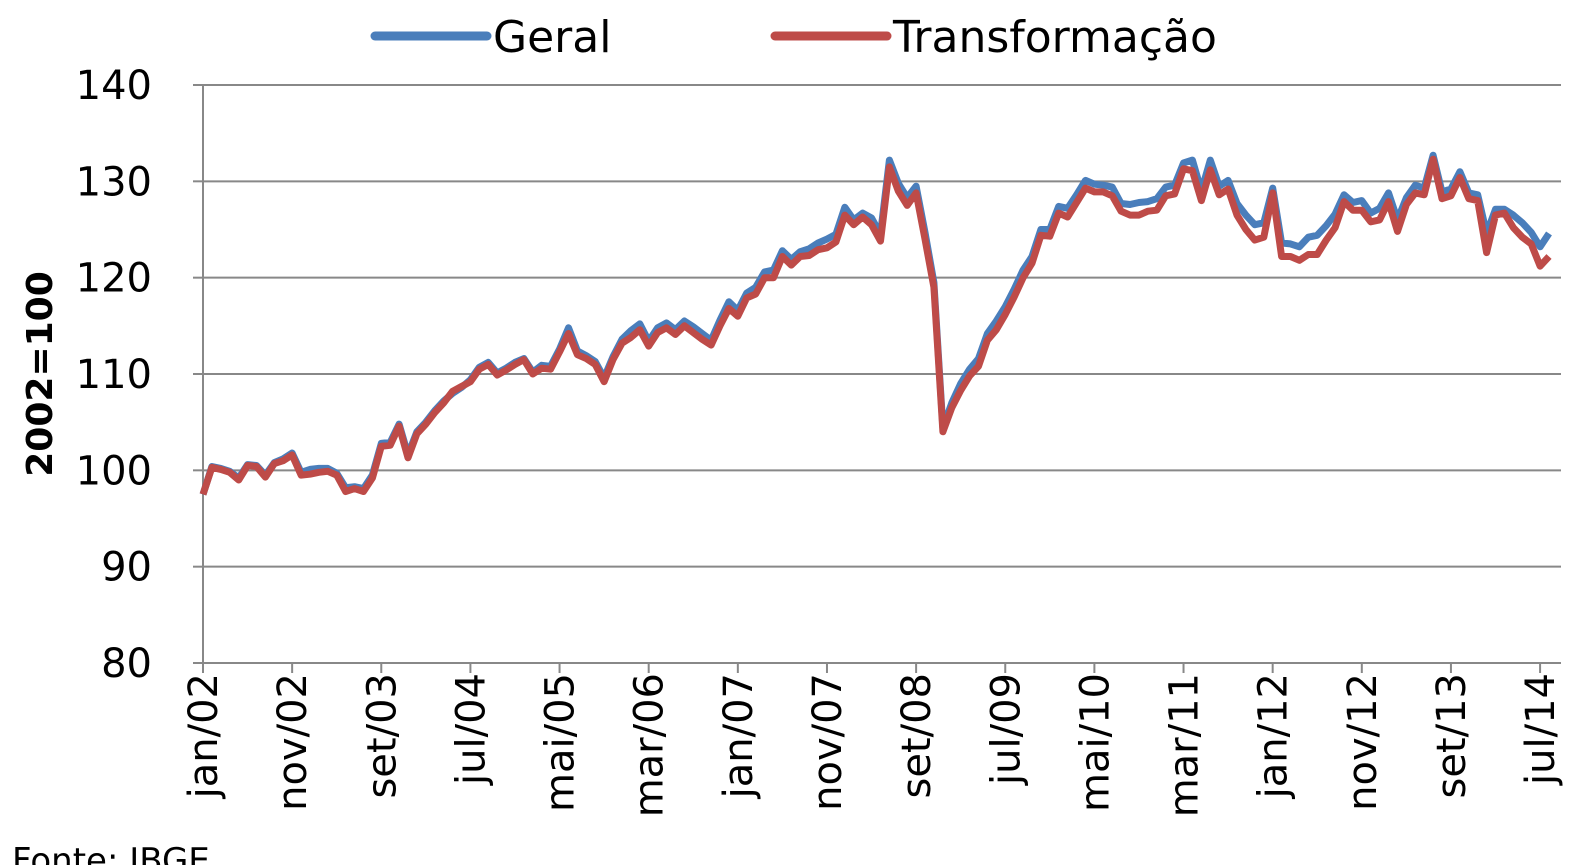  I want to click on x-tick-label: mai/05, so click(561, 742).